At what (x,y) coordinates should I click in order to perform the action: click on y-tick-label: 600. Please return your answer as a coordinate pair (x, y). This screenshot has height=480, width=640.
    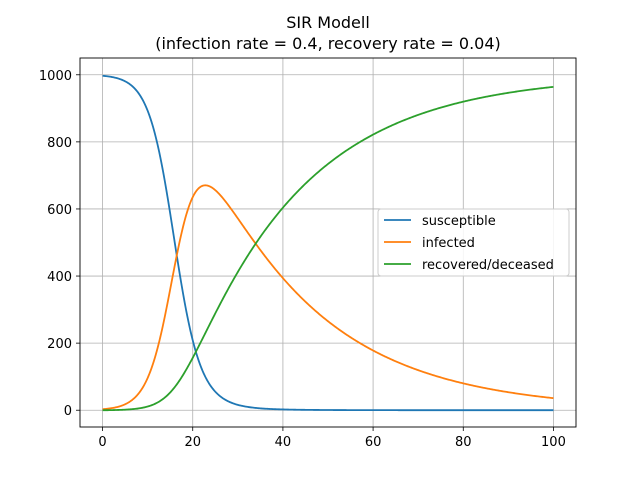
    Looking at the image, I should click on (59, 210).